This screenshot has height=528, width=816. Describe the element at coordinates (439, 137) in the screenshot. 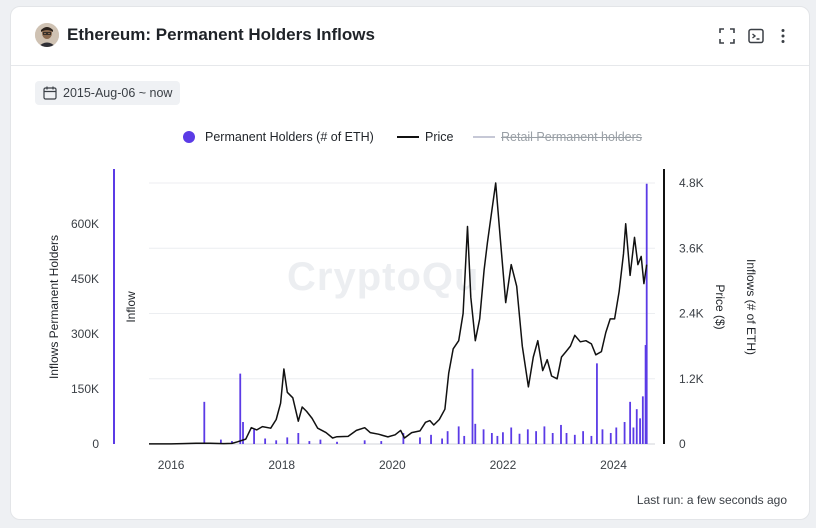

I see `legend-label: Price` at that location.